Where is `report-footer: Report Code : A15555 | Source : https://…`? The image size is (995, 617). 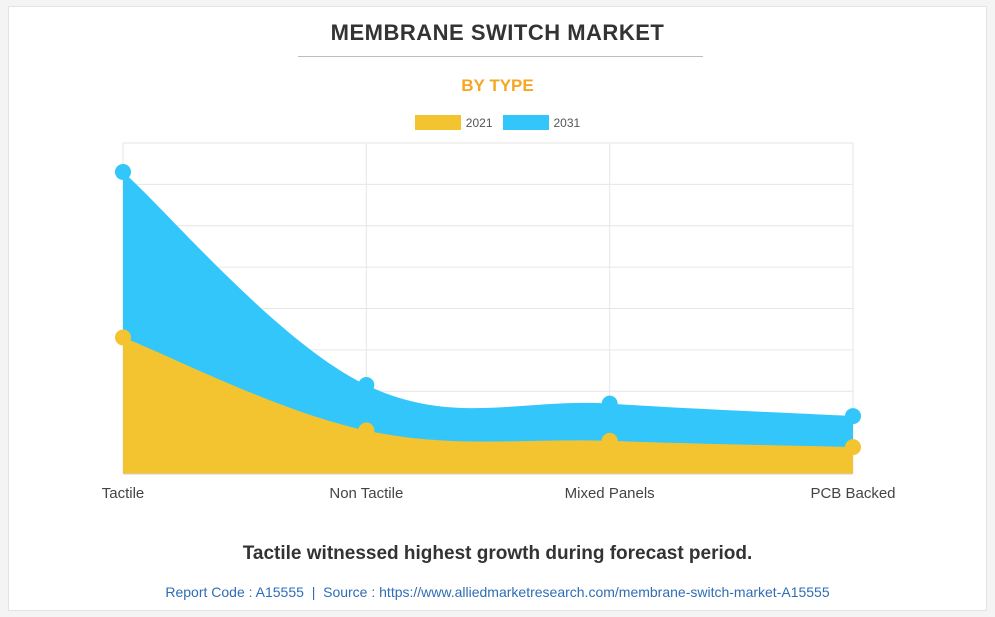
report-footer: Report Code : A15555 | Source : https://… is located at coordinates (497, 592).